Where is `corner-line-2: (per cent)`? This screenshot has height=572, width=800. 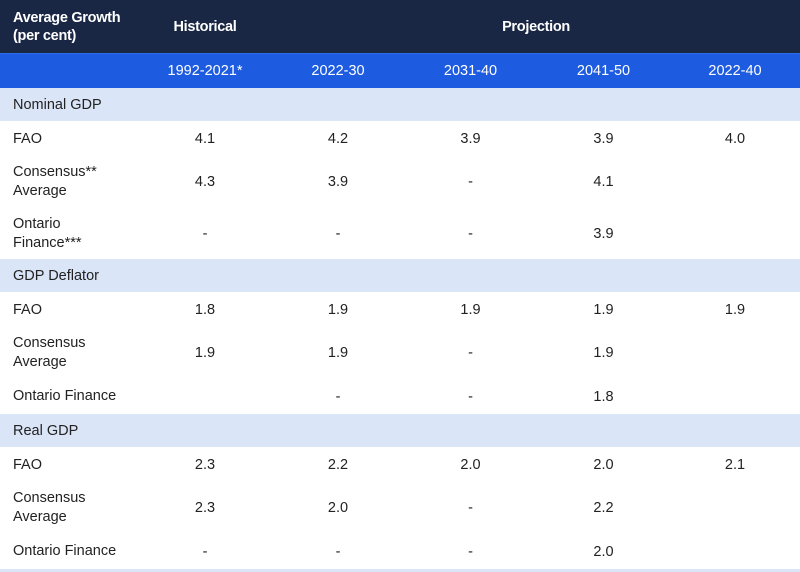
corner-line-2: (per cent) is located at coordinates (45, 35).